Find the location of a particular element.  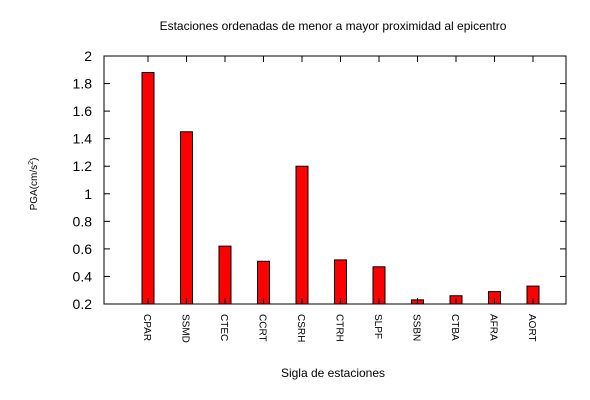

y-axis-label: PGA(cm/s2) is located at coordinates (34, 184).